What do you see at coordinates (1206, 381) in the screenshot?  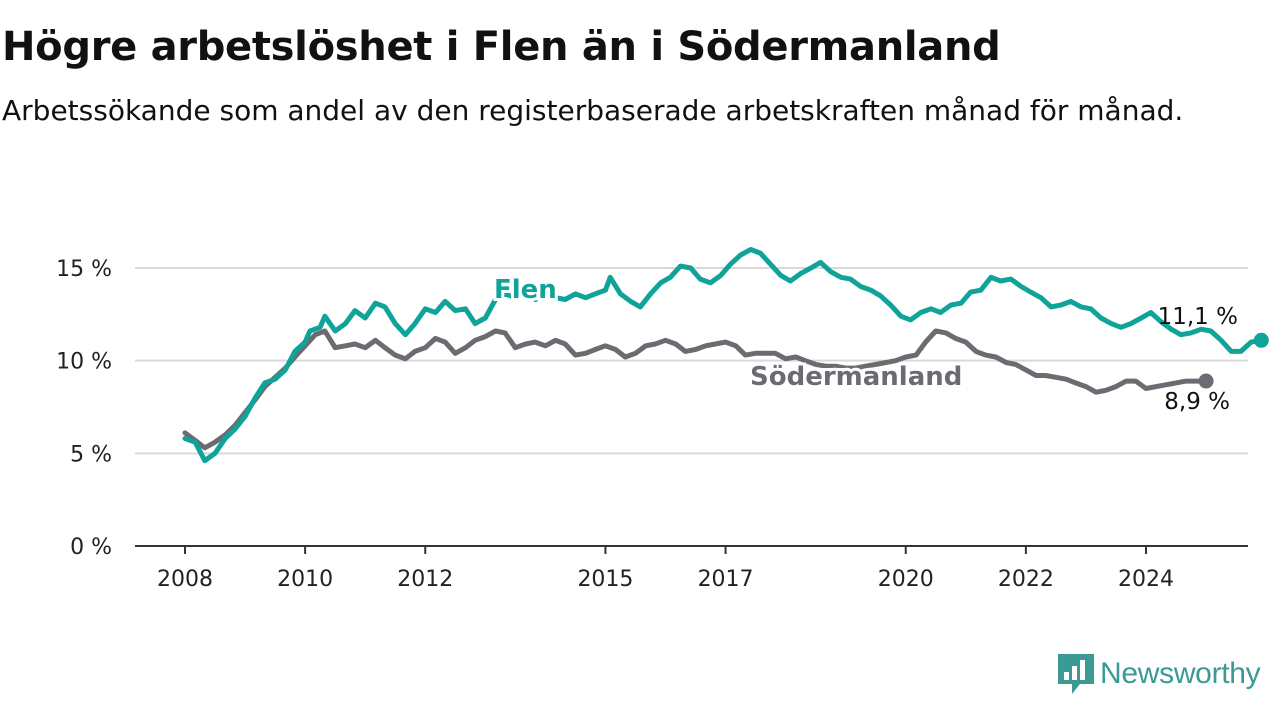 I see `end-point-sodermanland` at bounding box center [1206, 381].